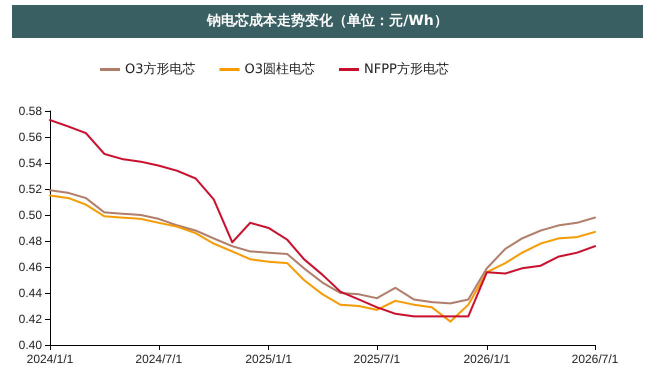  Describe the element at coordinates (327, 21) in the screenshot. I see `chart-title: 钠电芯成本走势变化（单位：元/Wh）` at that location.